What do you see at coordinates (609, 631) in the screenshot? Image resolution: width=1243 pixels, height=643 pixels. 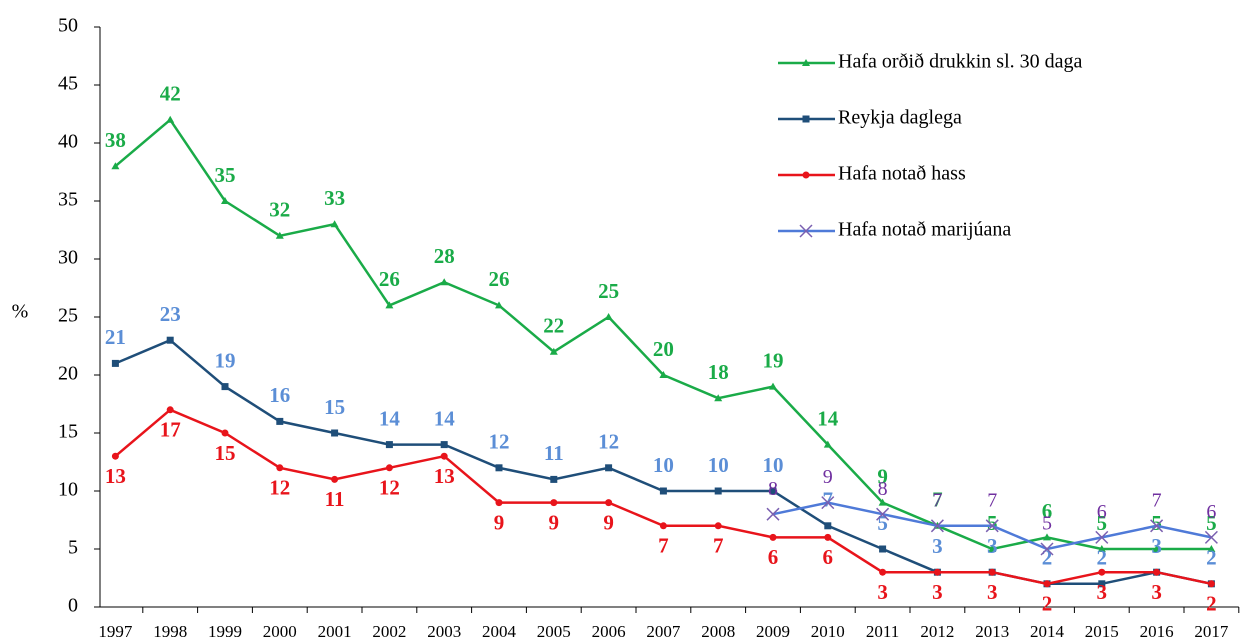 I see `x-tick-label: 2006` at bounding box center [609, 631].